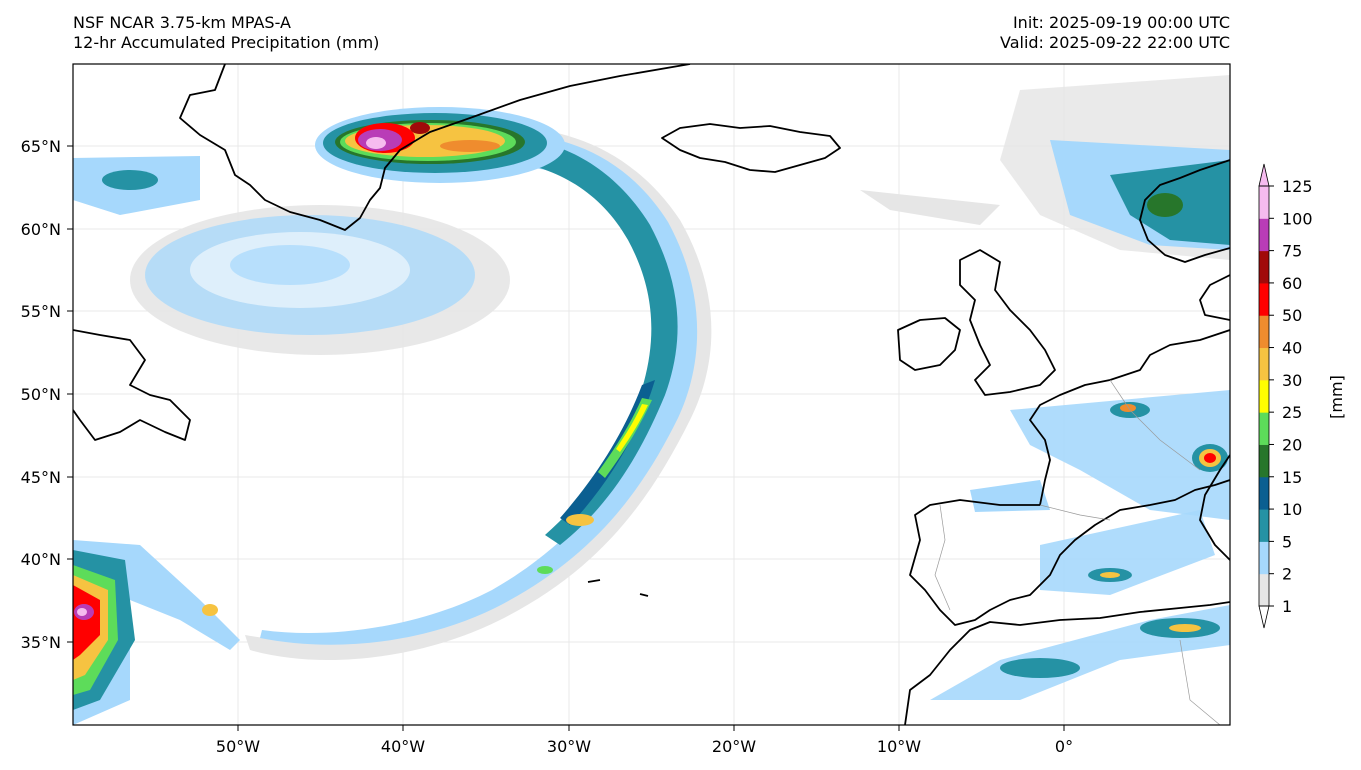 This screenshot has height=770, width=1361. Describe the element at coordinates (226, 42) in the screenshot. I see `field-title: 12-hr Accumulated Precipitation (mm)` at that location.